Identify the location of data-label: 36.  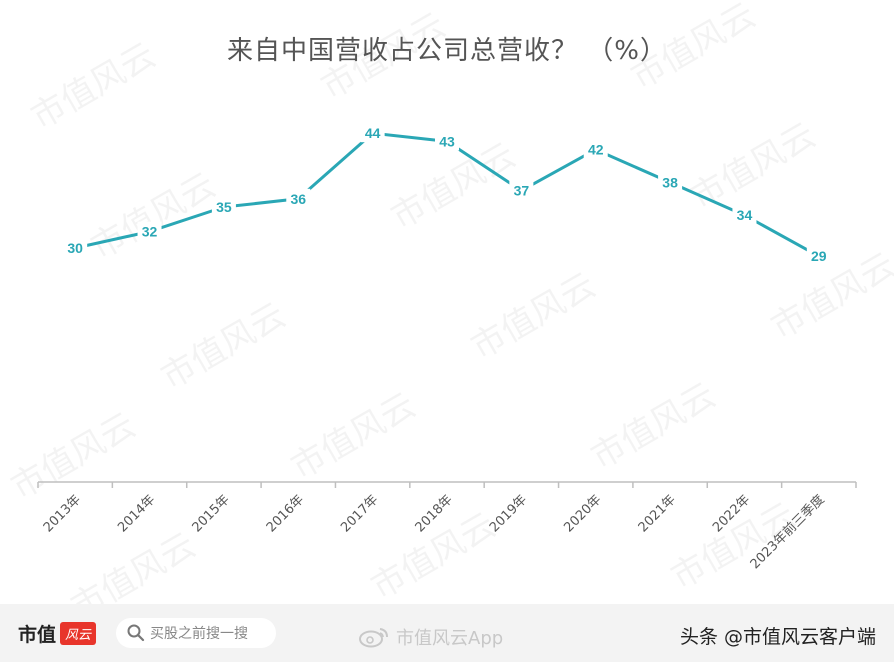
(298, 199).